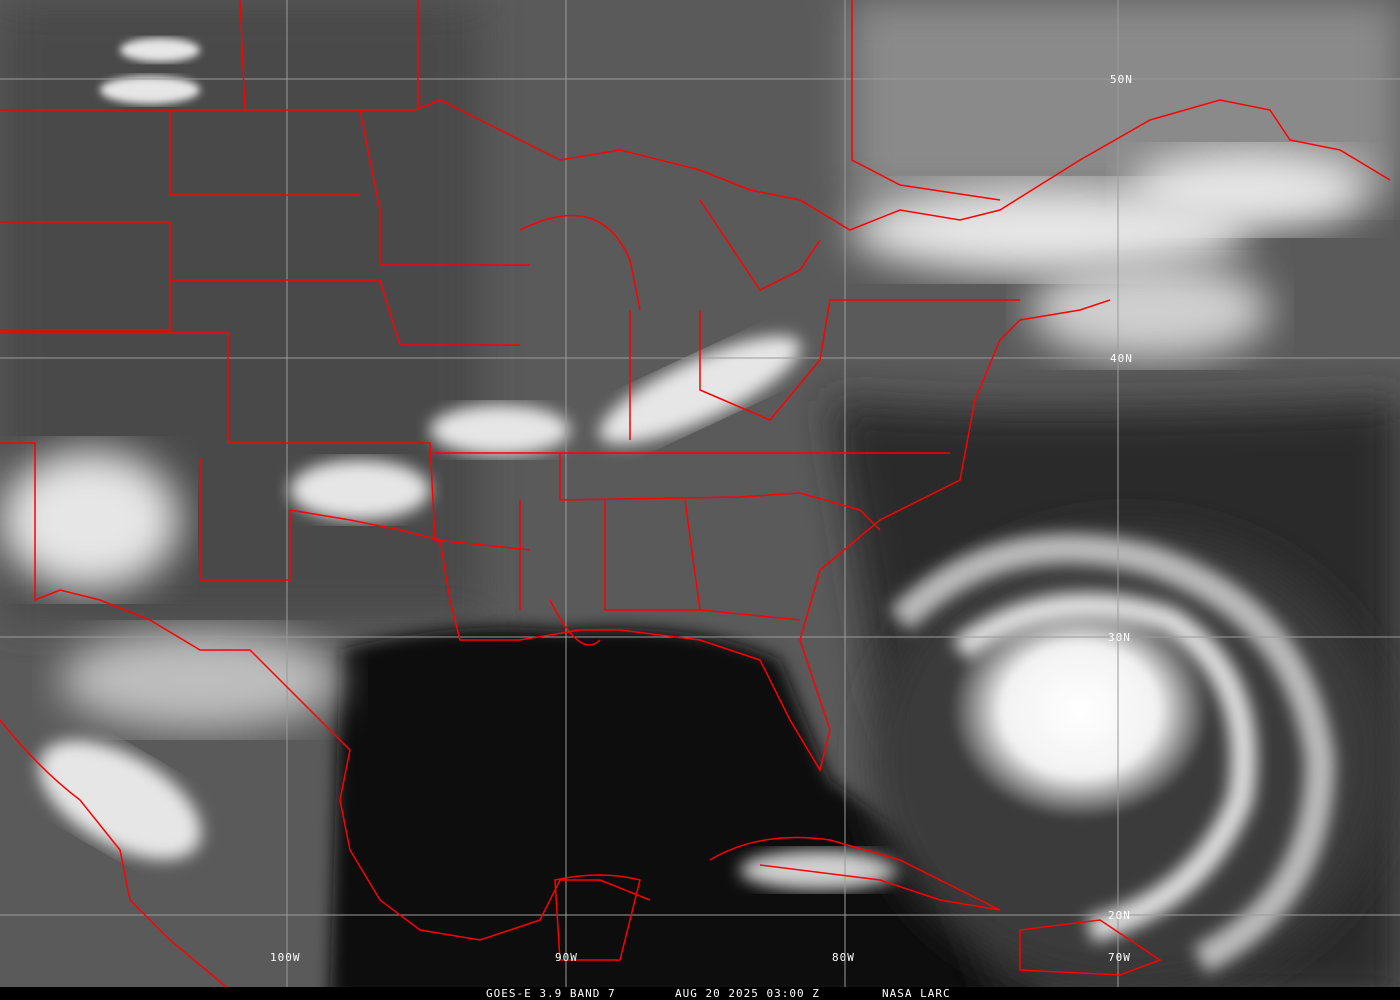  Describe the element at coordinates (1119, 915) in the screenshot. I see `lat-label-20n: 20N` at that location.